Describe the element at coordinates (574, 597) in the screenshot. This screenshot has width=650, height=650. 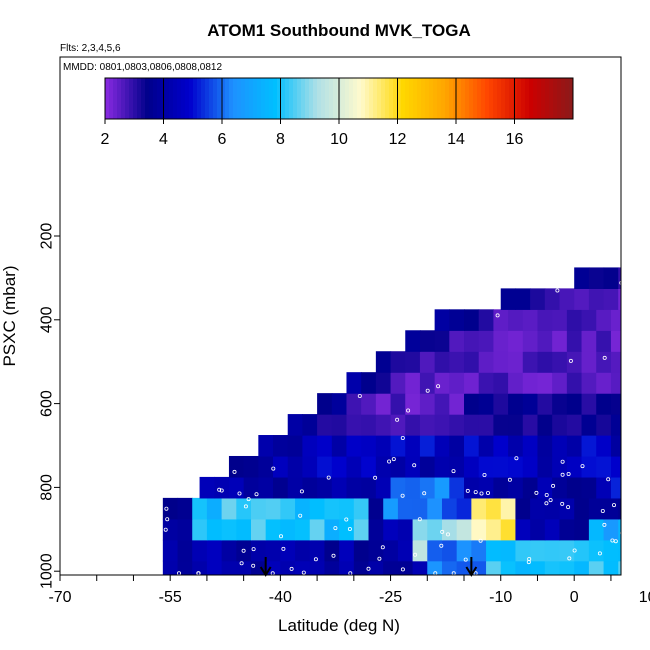
I see `x-tick-label: 0` at that location.